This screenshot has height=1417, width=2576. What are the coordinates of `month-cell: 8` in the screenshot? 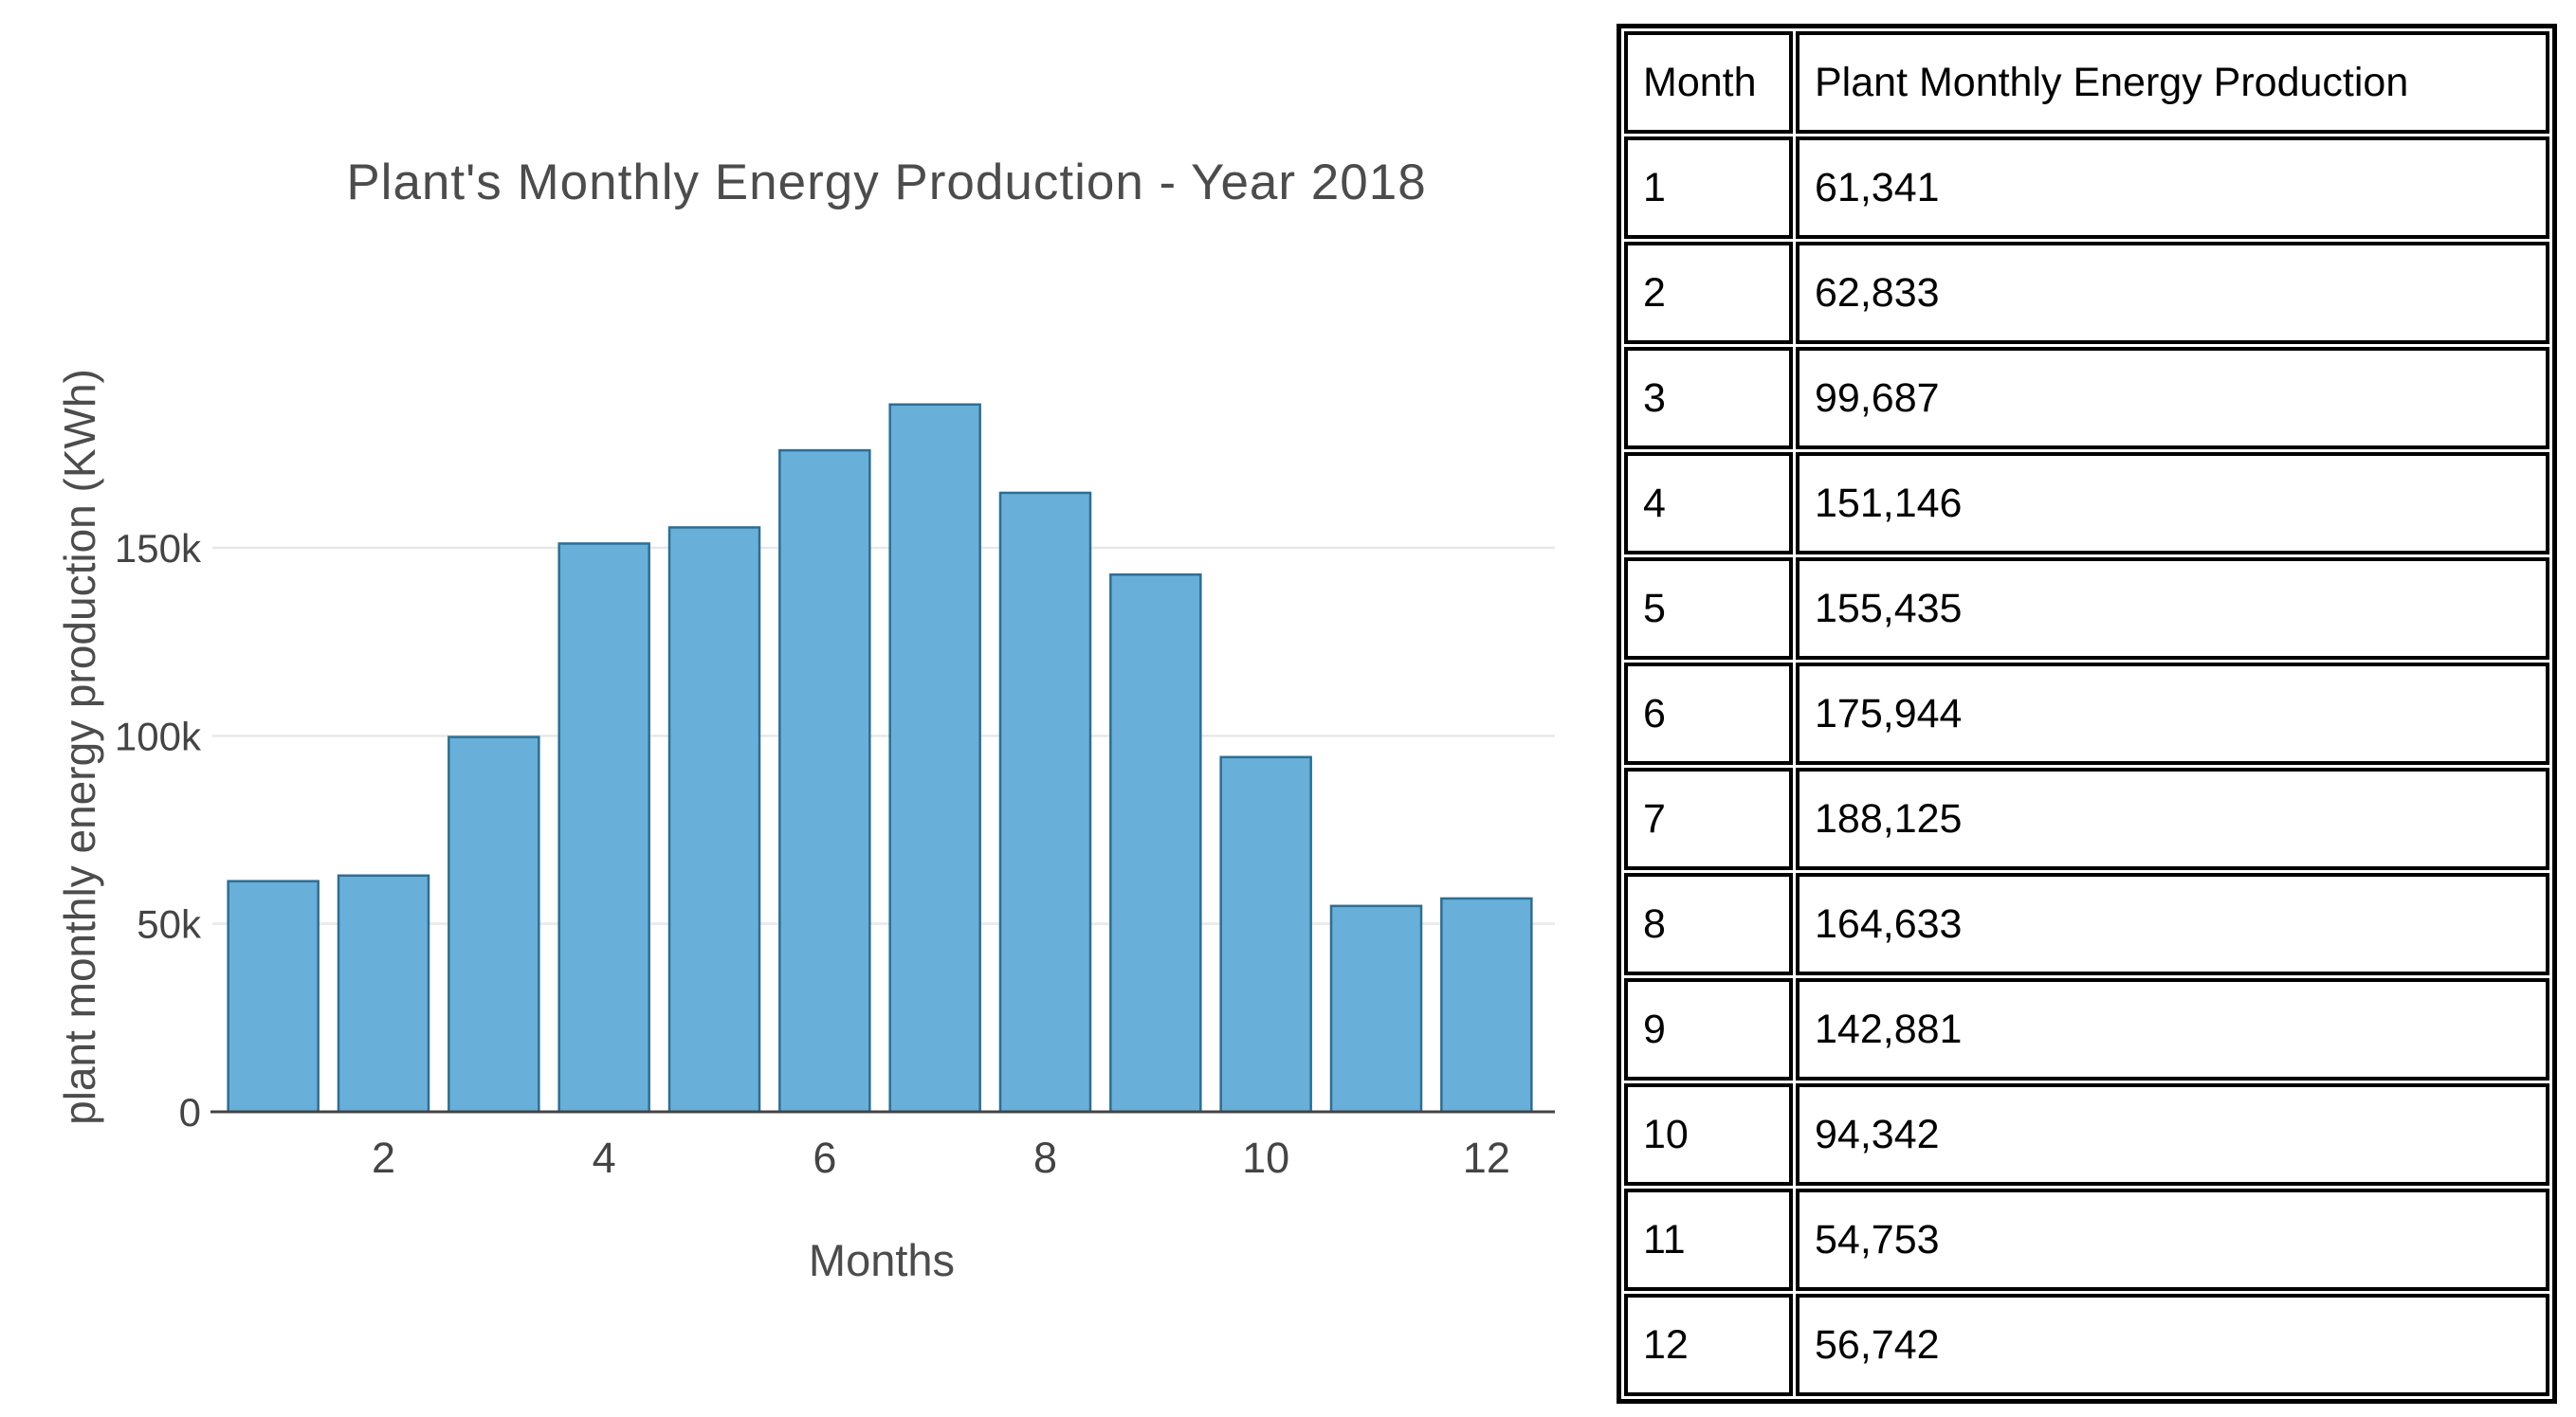 It's located at (1708, 924).